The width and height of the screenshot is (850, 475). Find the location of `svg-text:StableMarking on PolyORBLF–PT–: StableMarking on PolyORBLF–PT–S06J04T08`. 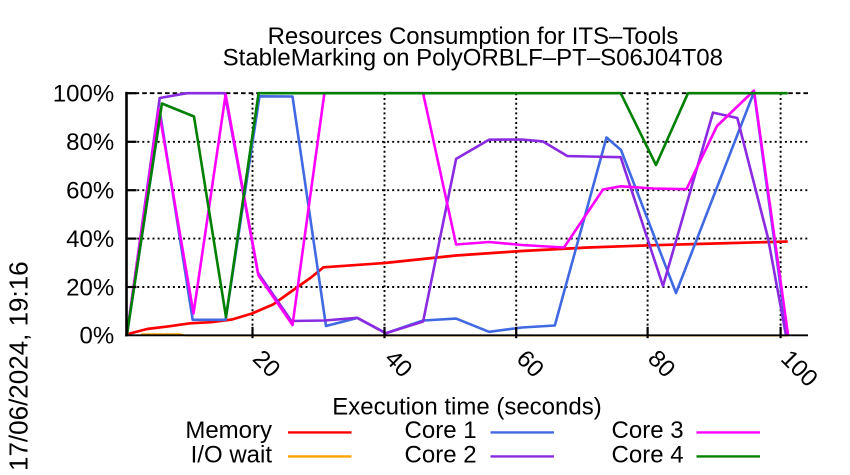

svg-text:StableMarking on PolyORBLF–PT–: StableMarking on PolyORBLF–PT–S06J04T08 is located at coordinates (473, 58).